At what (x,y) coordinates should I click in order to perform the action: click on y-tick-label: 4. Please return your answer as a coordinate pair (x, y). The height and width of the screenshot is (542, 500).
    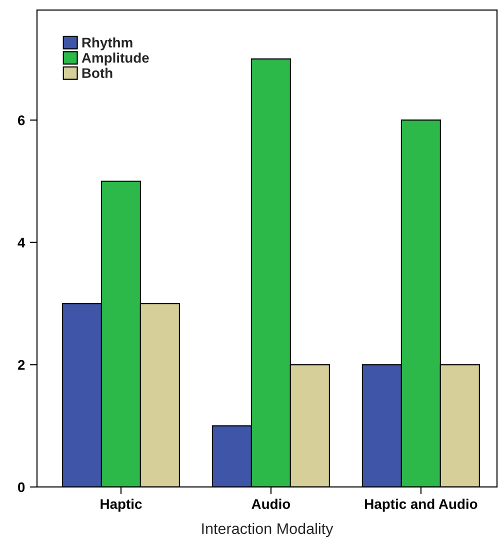
    Looking at the image, I should click on (22, 243).